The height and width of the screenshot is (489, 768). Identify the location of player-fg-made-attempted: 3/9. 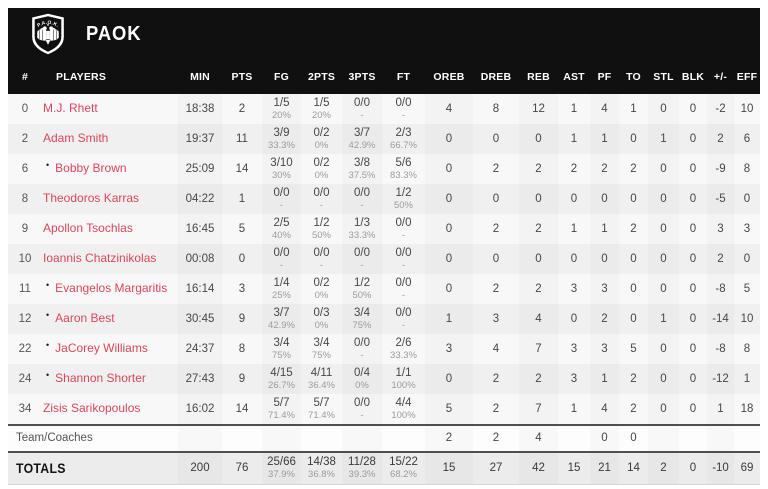
(281, 132).